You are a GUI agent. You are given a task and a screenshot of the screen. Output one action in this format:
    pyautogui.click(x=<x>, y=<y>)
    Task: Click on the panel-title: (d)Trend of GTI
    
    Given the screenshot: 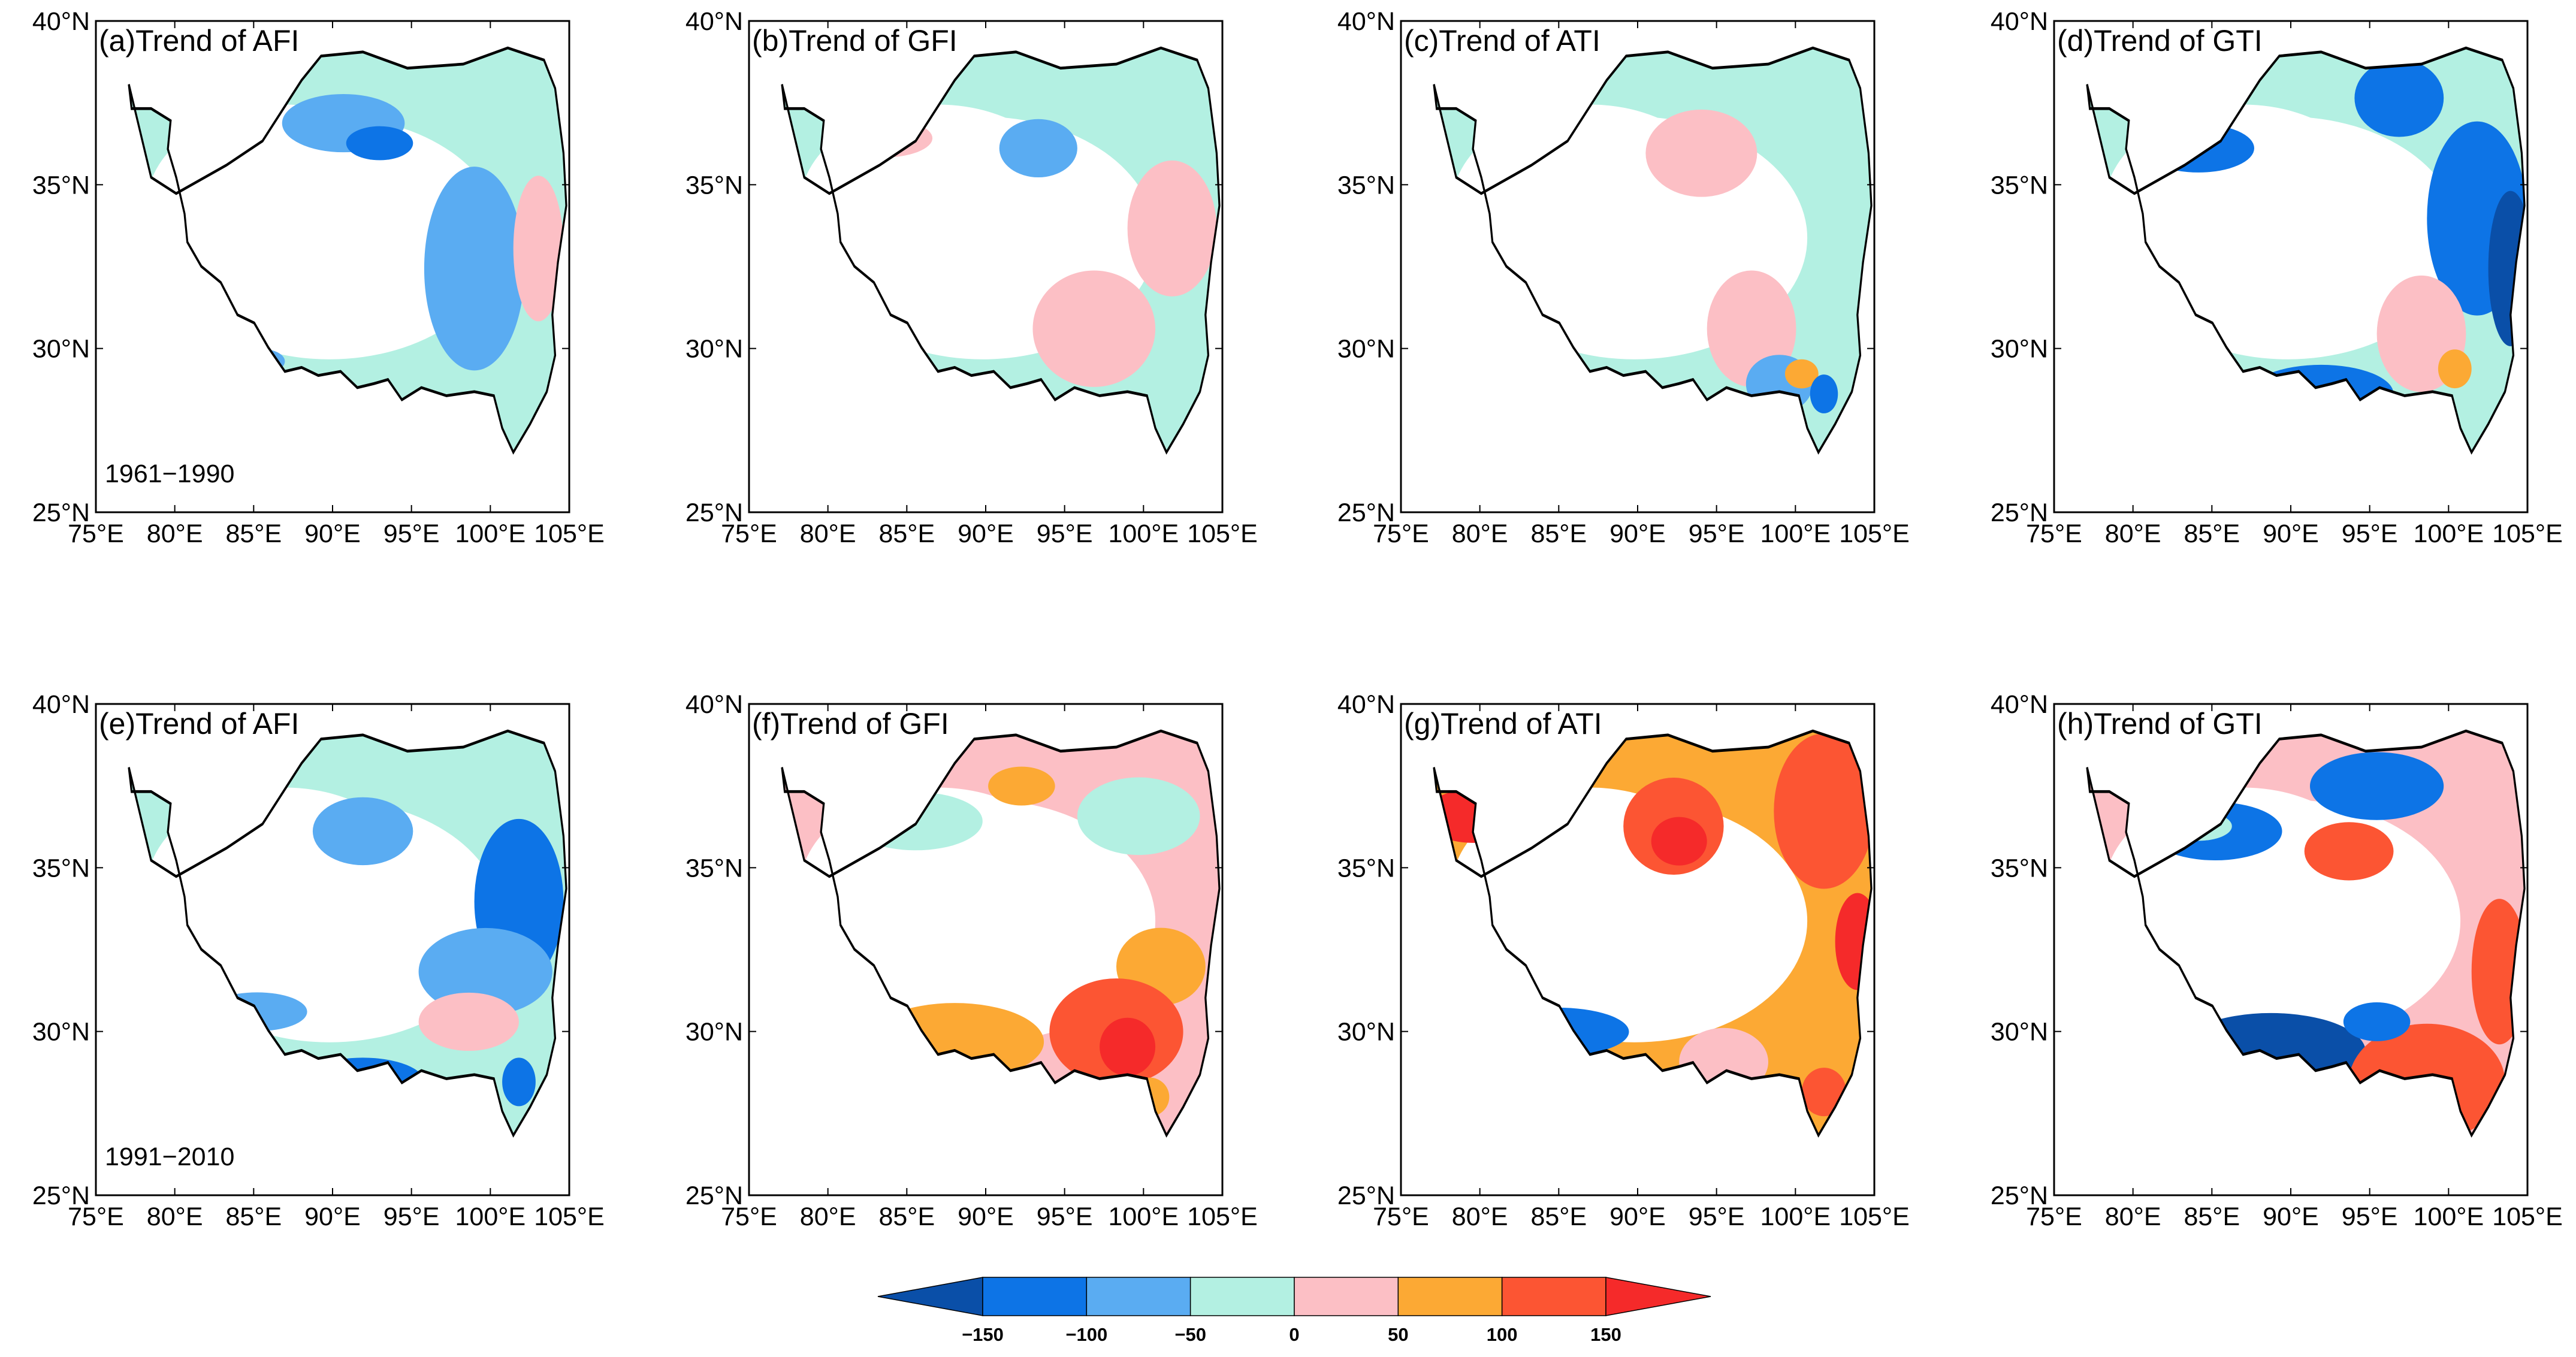 What is the action you would take?
    pyautogui.click(x=2160, y=41)
    